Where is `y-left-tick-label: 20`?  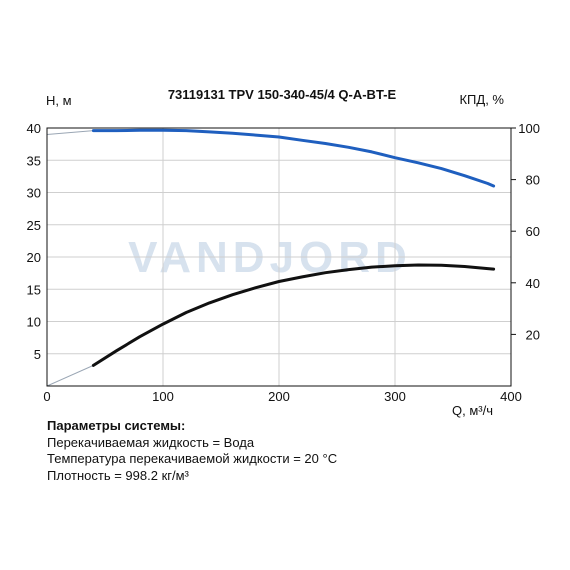 y-left-tick-label: 20 is located at coordinates (34, 257).